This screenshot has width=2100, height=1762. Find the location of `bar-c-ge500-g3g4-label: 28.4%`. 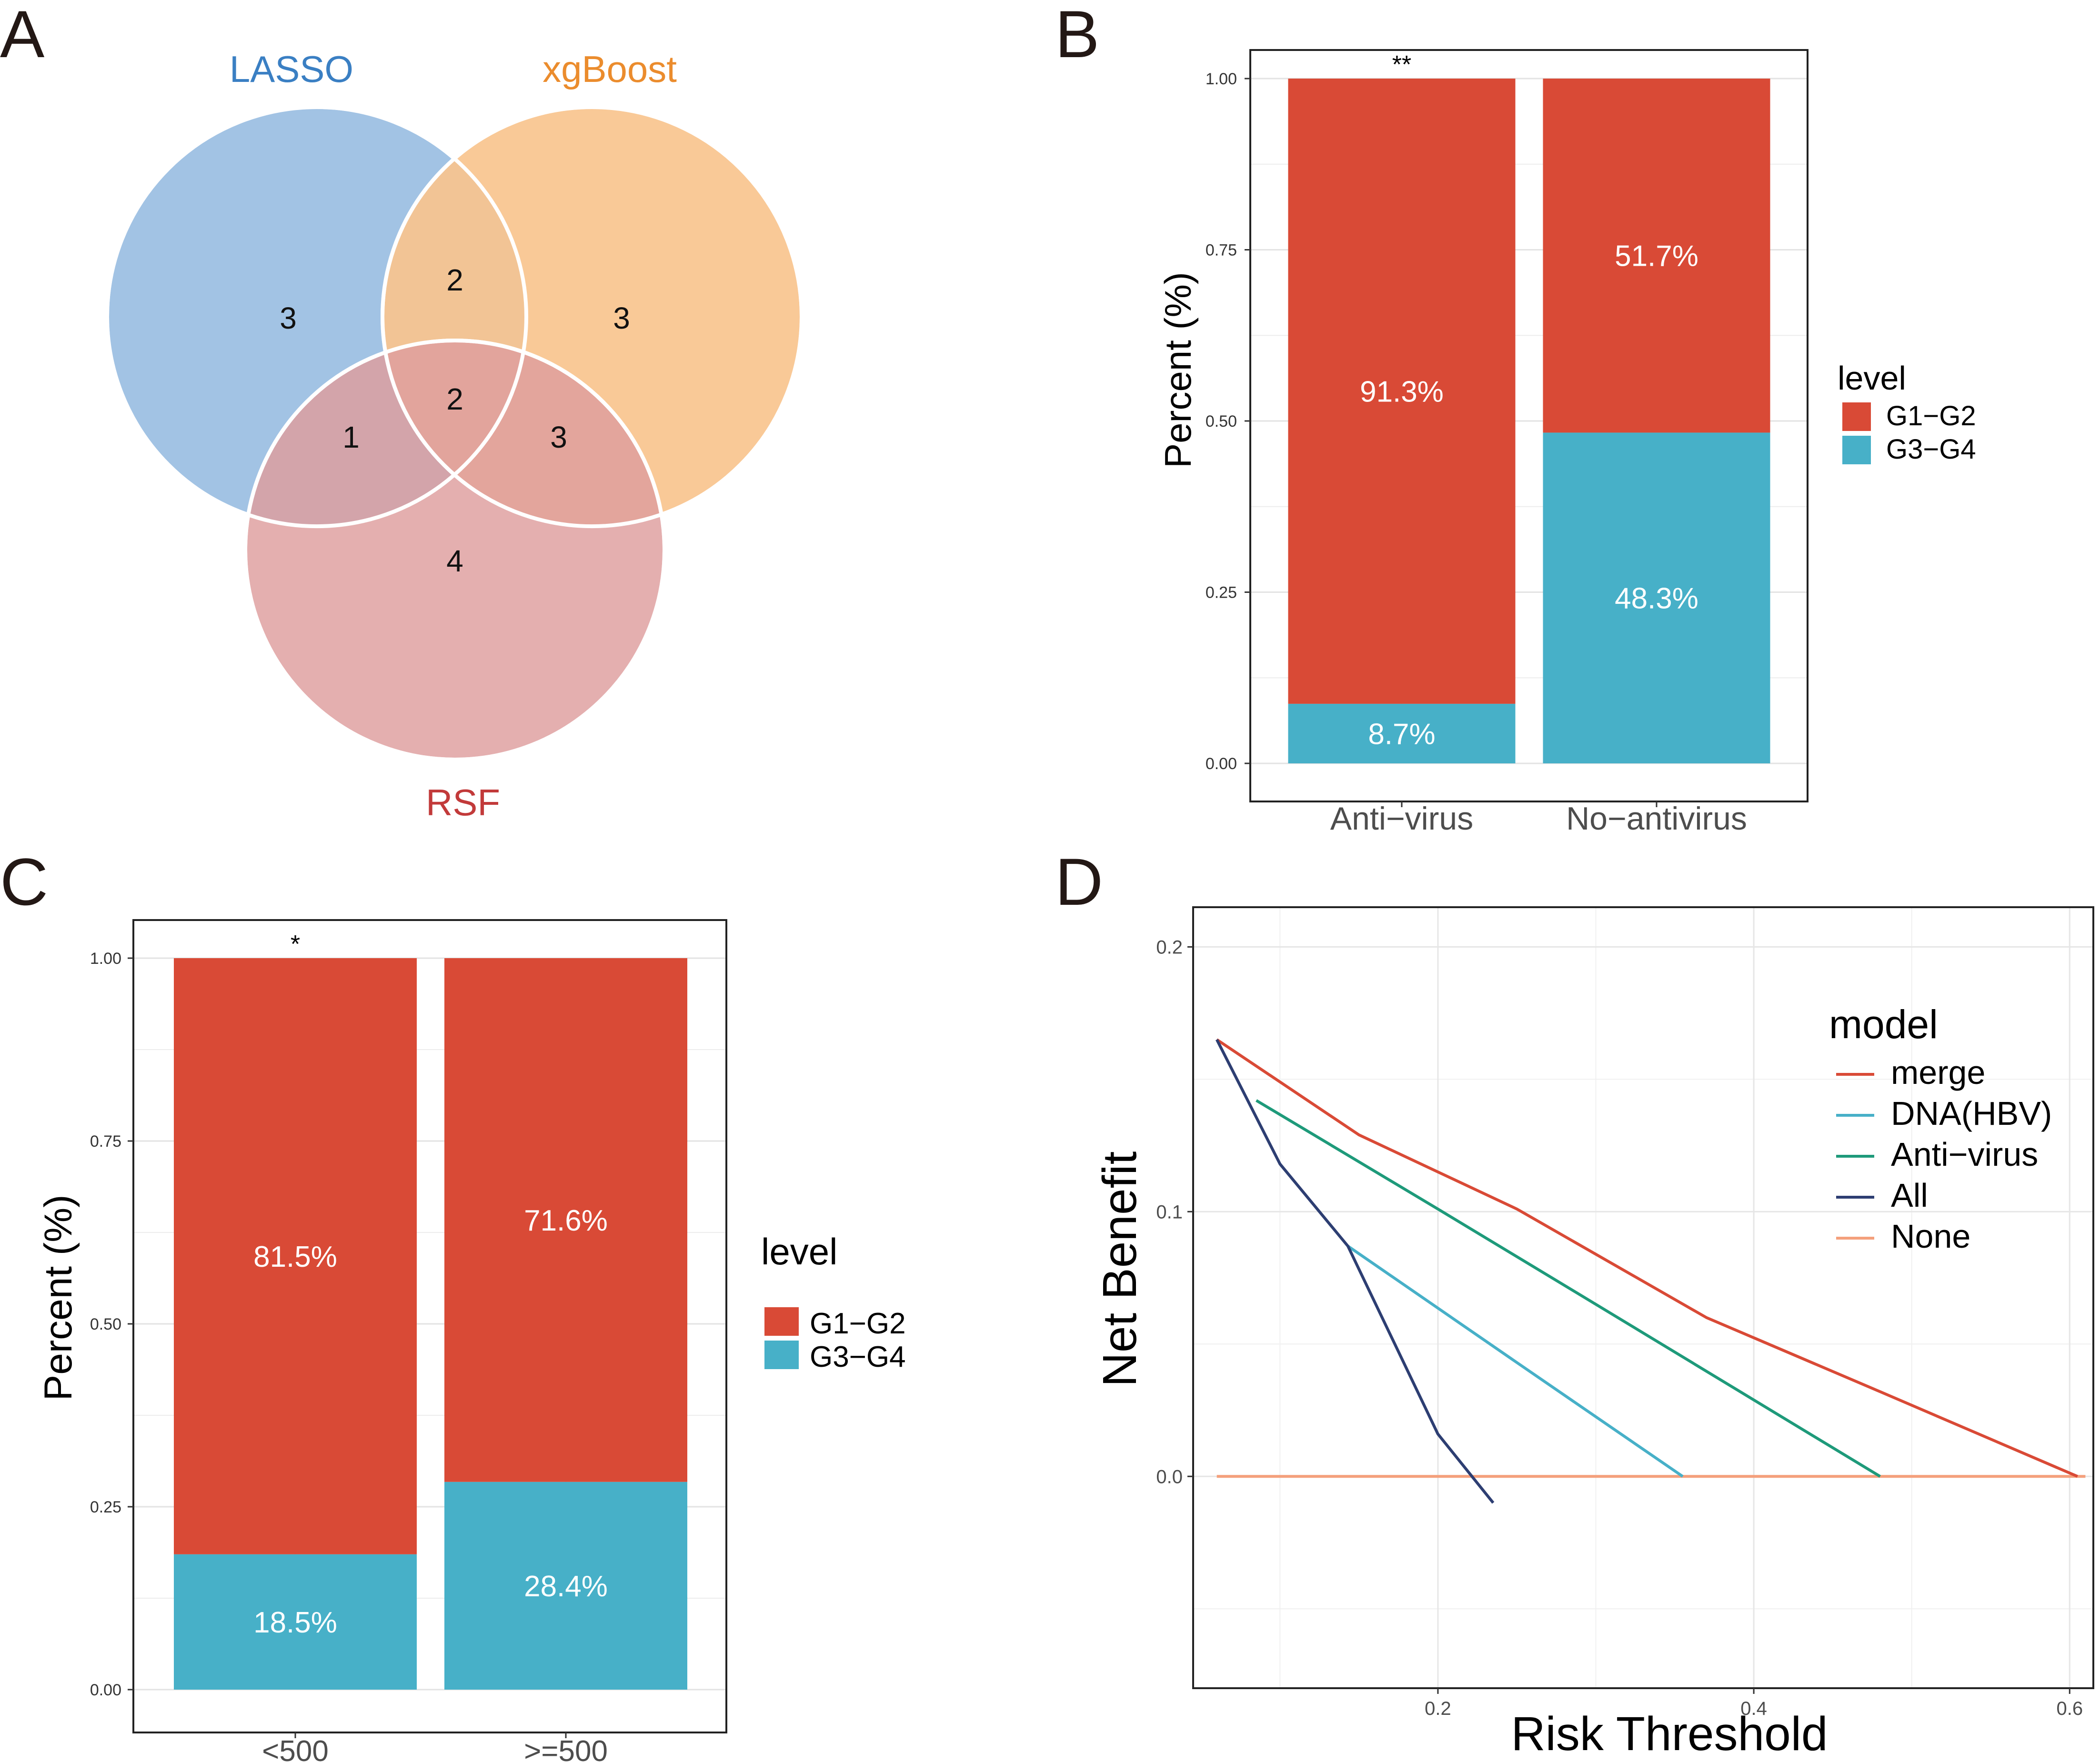

bar-c-ge500-g3g4-label: 28.4% is located at coordinates (566, 1587).